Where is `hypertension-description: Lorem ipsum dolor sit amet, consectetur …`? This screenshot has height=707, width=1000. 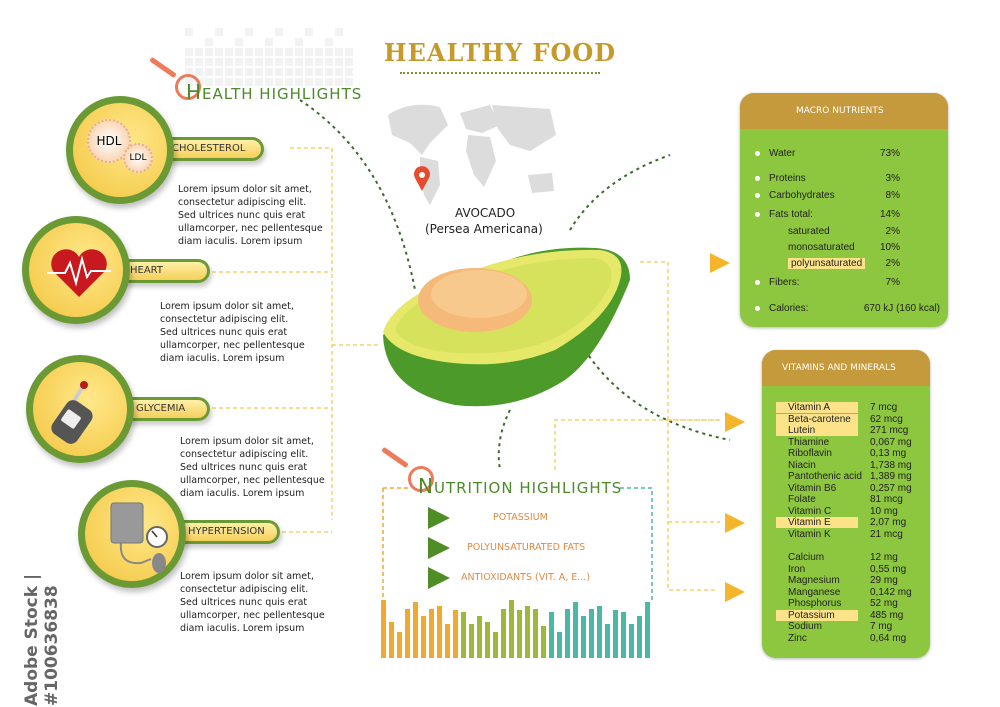 hypertension-description: Lorem ipsum dolor sit amet, consectetur … is located at coordinates (252, 602).